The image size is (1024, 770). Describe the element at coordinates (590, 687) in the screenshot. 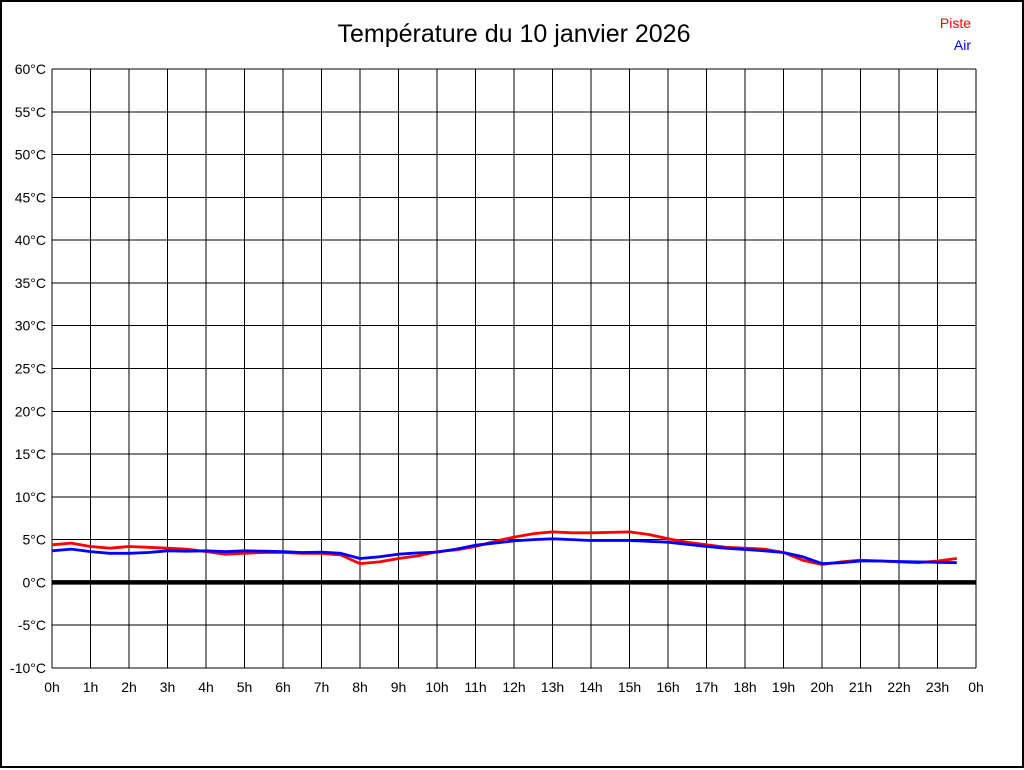

I see `x-axis-label: 14h` at that location.